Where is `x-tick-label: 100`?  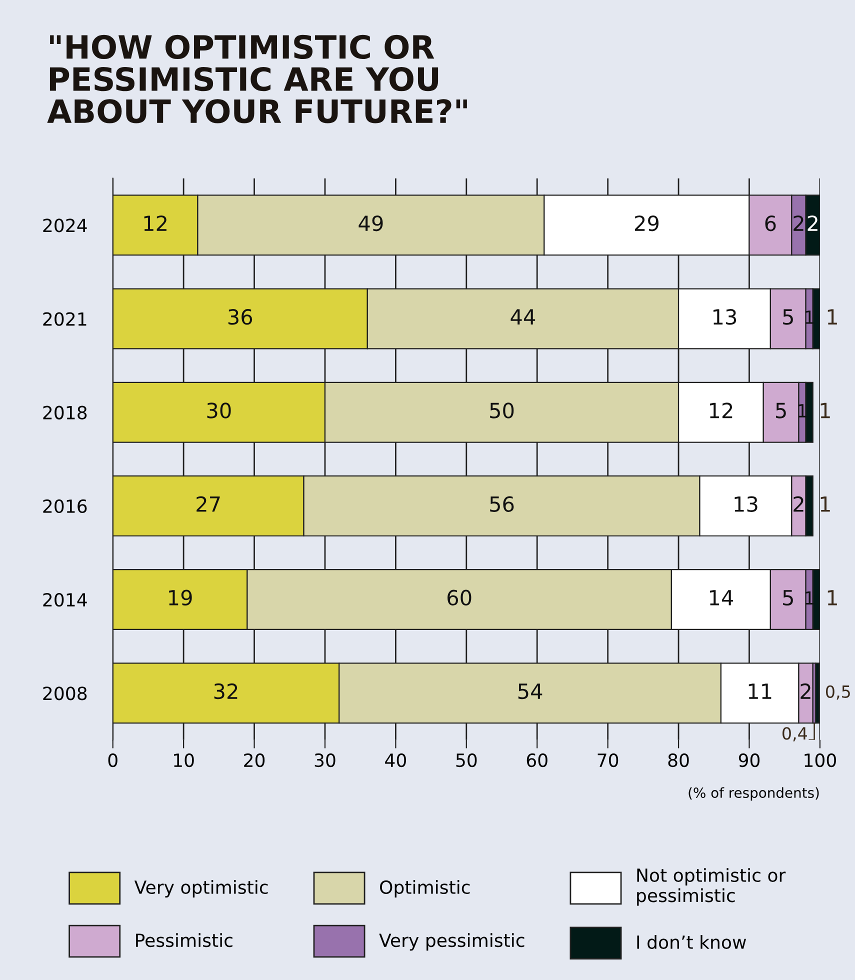 x-tick-label: 100 is located at coordinates (820, 760).